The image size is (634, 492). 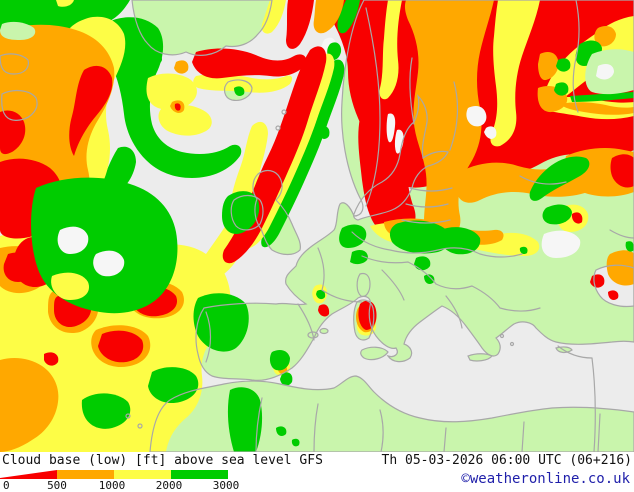 I want to click on legend-segment-yellow, so click(x=142, y=474).